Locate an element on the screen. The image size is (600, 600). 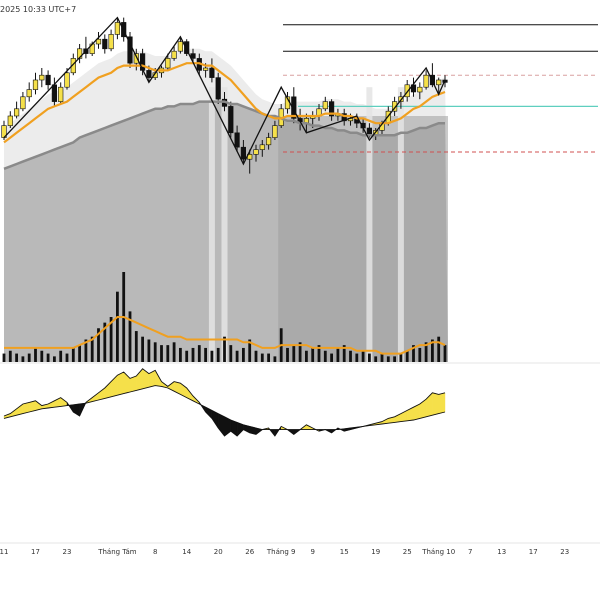
oscillator-panel is located at coordinates (224, 402).